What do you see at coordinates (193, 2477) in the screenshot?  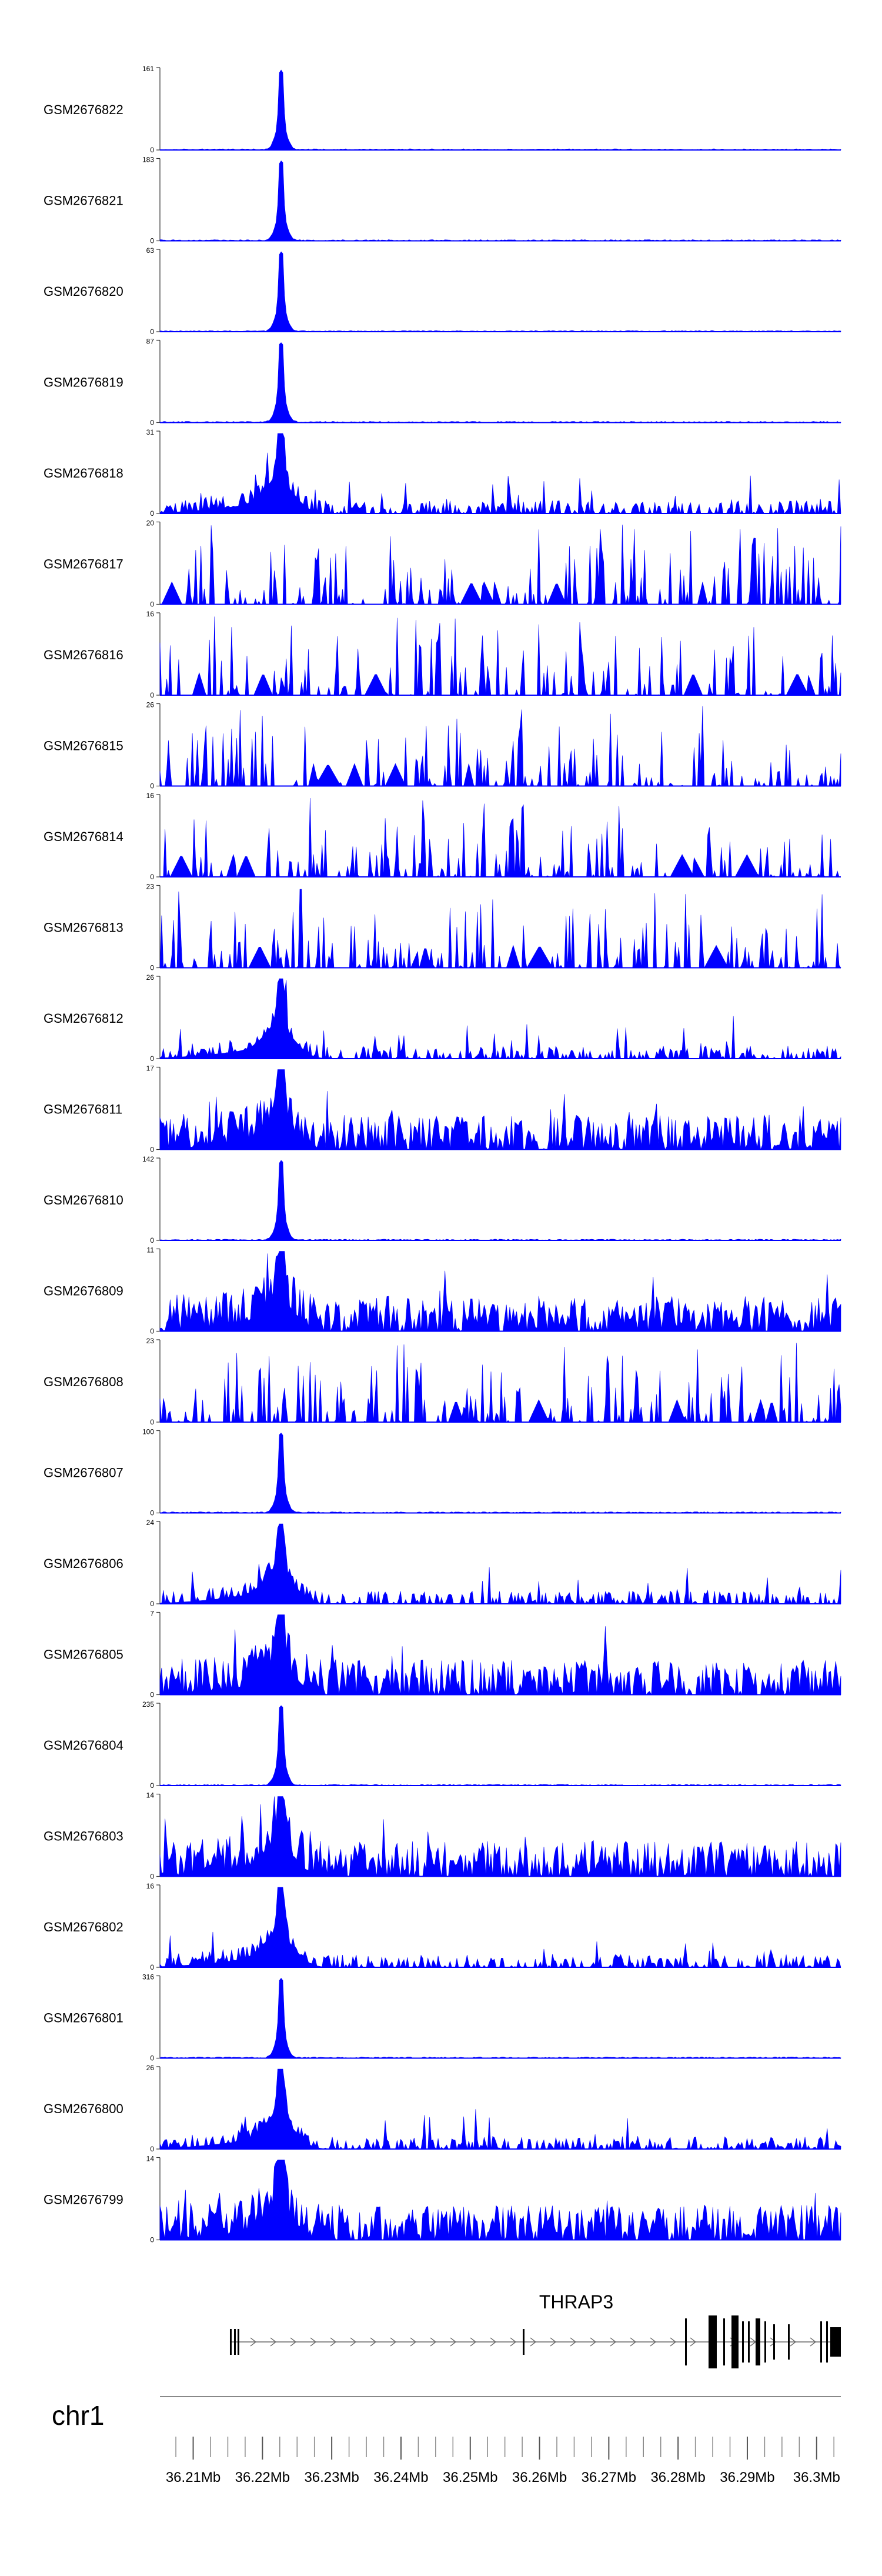 I see `axis-tick-label: 36.21Mb` at bounding box center [193, 2477].